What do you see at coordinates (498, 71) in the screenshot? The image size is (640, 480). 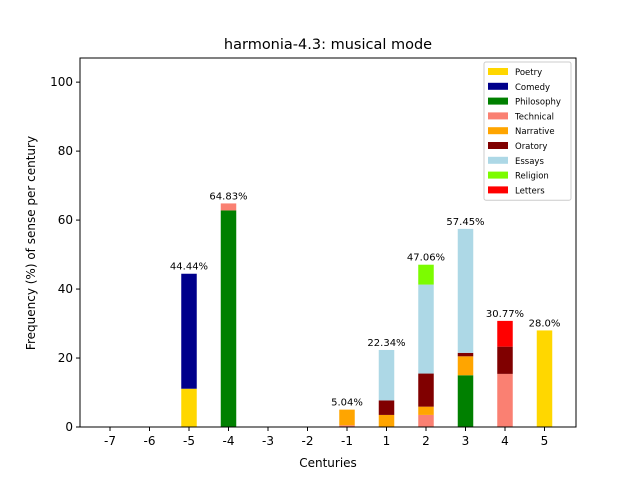 I see `legend-swatch-poetry` at bounding box center [498, 71].